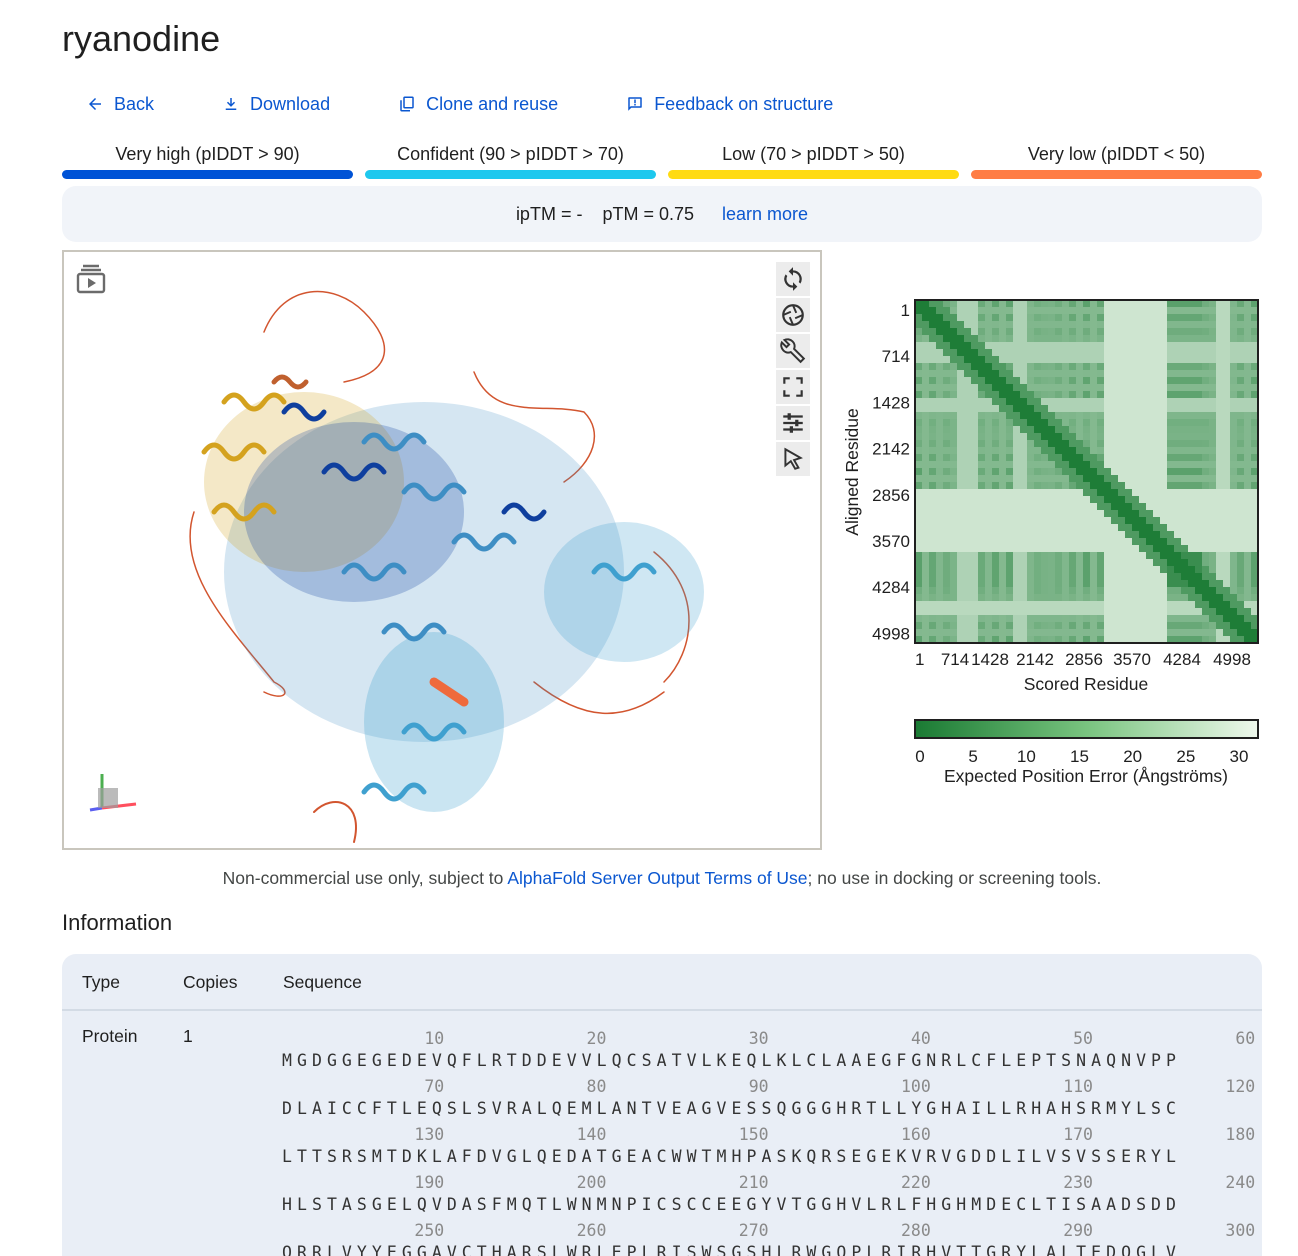 The height and width of the screenshot is (1256, 1298). Describe the element at coordinates (108, 104) in the screenshot. I see `back-button: Back` at that location.